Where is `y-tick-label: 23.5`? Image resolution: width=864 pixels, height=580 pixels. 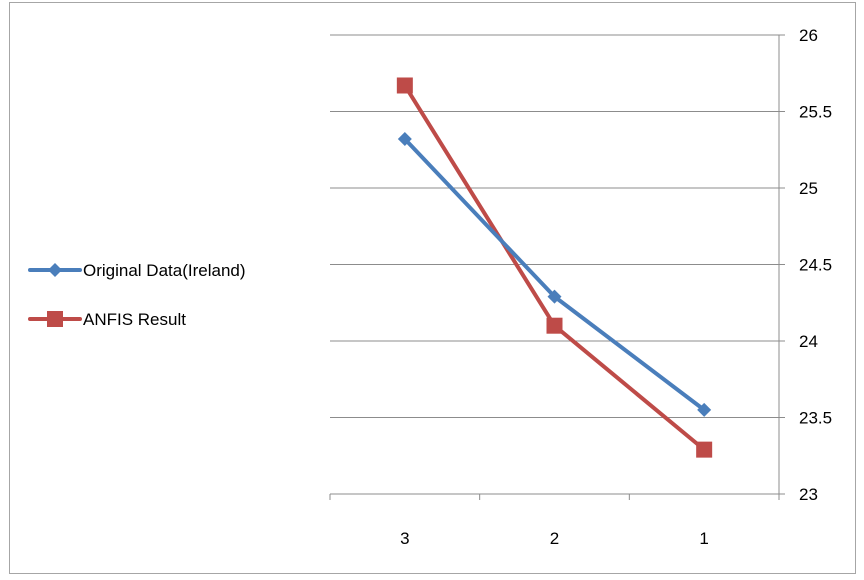 y-tick-label: 23.5 is located at coordinates (815, 418).